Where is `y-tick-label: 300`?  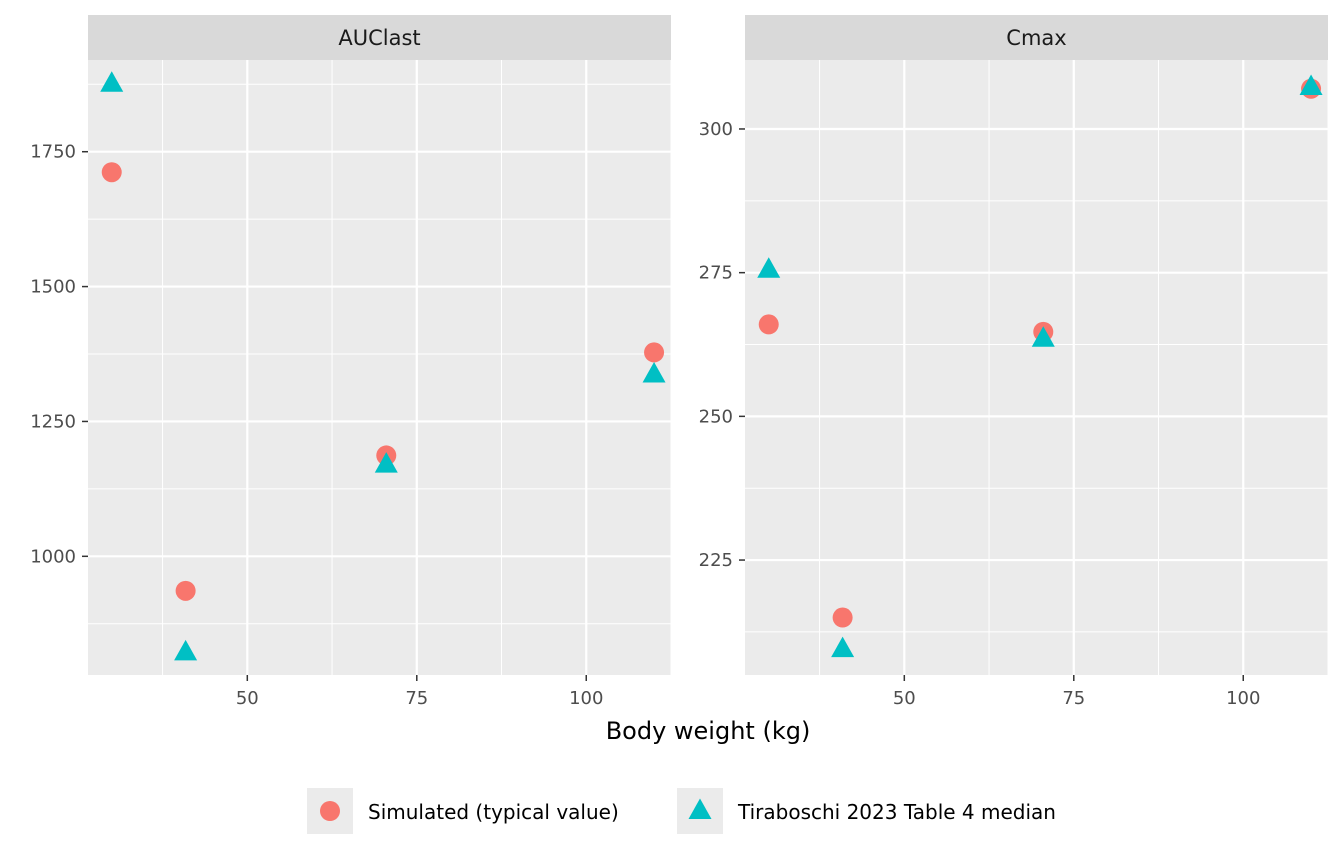
y-tick-label: 300 is located at coordinates (716, 129).